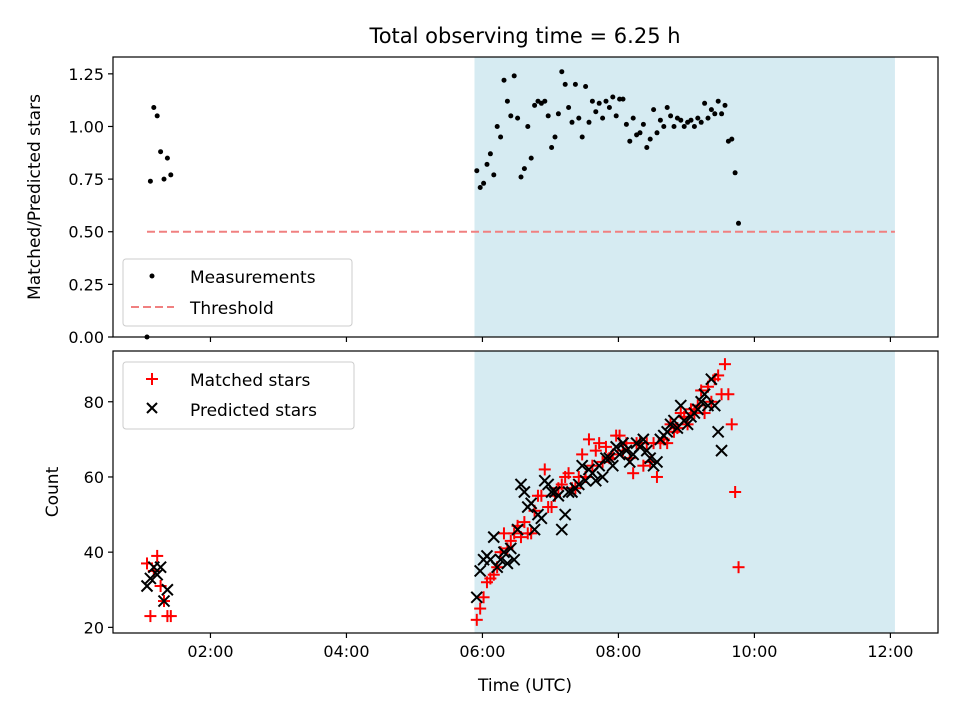 The width and height of the screenshot is (960, 720). I want to click on x-tick-label: 02:00, so click(210, 651).